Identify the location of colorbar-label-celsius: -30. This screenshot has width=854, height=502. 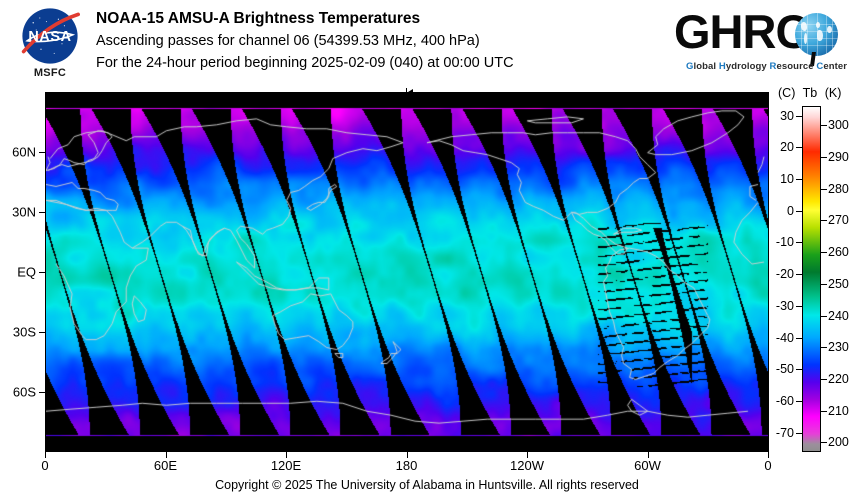
(784, 305).